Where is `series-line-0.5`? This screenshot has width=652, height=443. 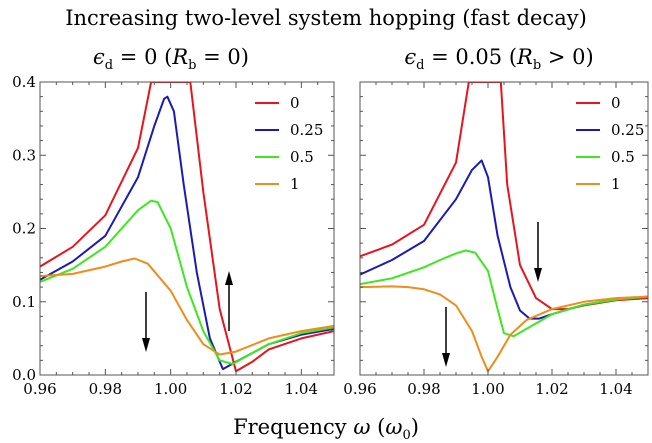
series-line-0.5 is located at coordinates (504, 293).